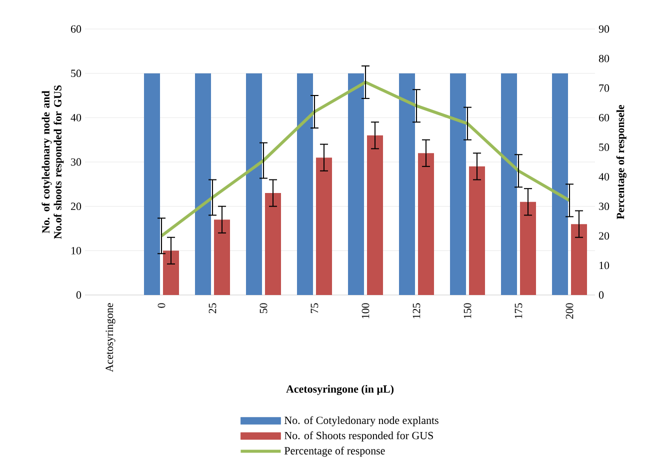 Image resolution: width=652 pixels, height=474 pixels. What do you see at coordinates (604, 206) in the screenshot?
I see `y2-tick-label: 30` at bounding box center [604, 206].